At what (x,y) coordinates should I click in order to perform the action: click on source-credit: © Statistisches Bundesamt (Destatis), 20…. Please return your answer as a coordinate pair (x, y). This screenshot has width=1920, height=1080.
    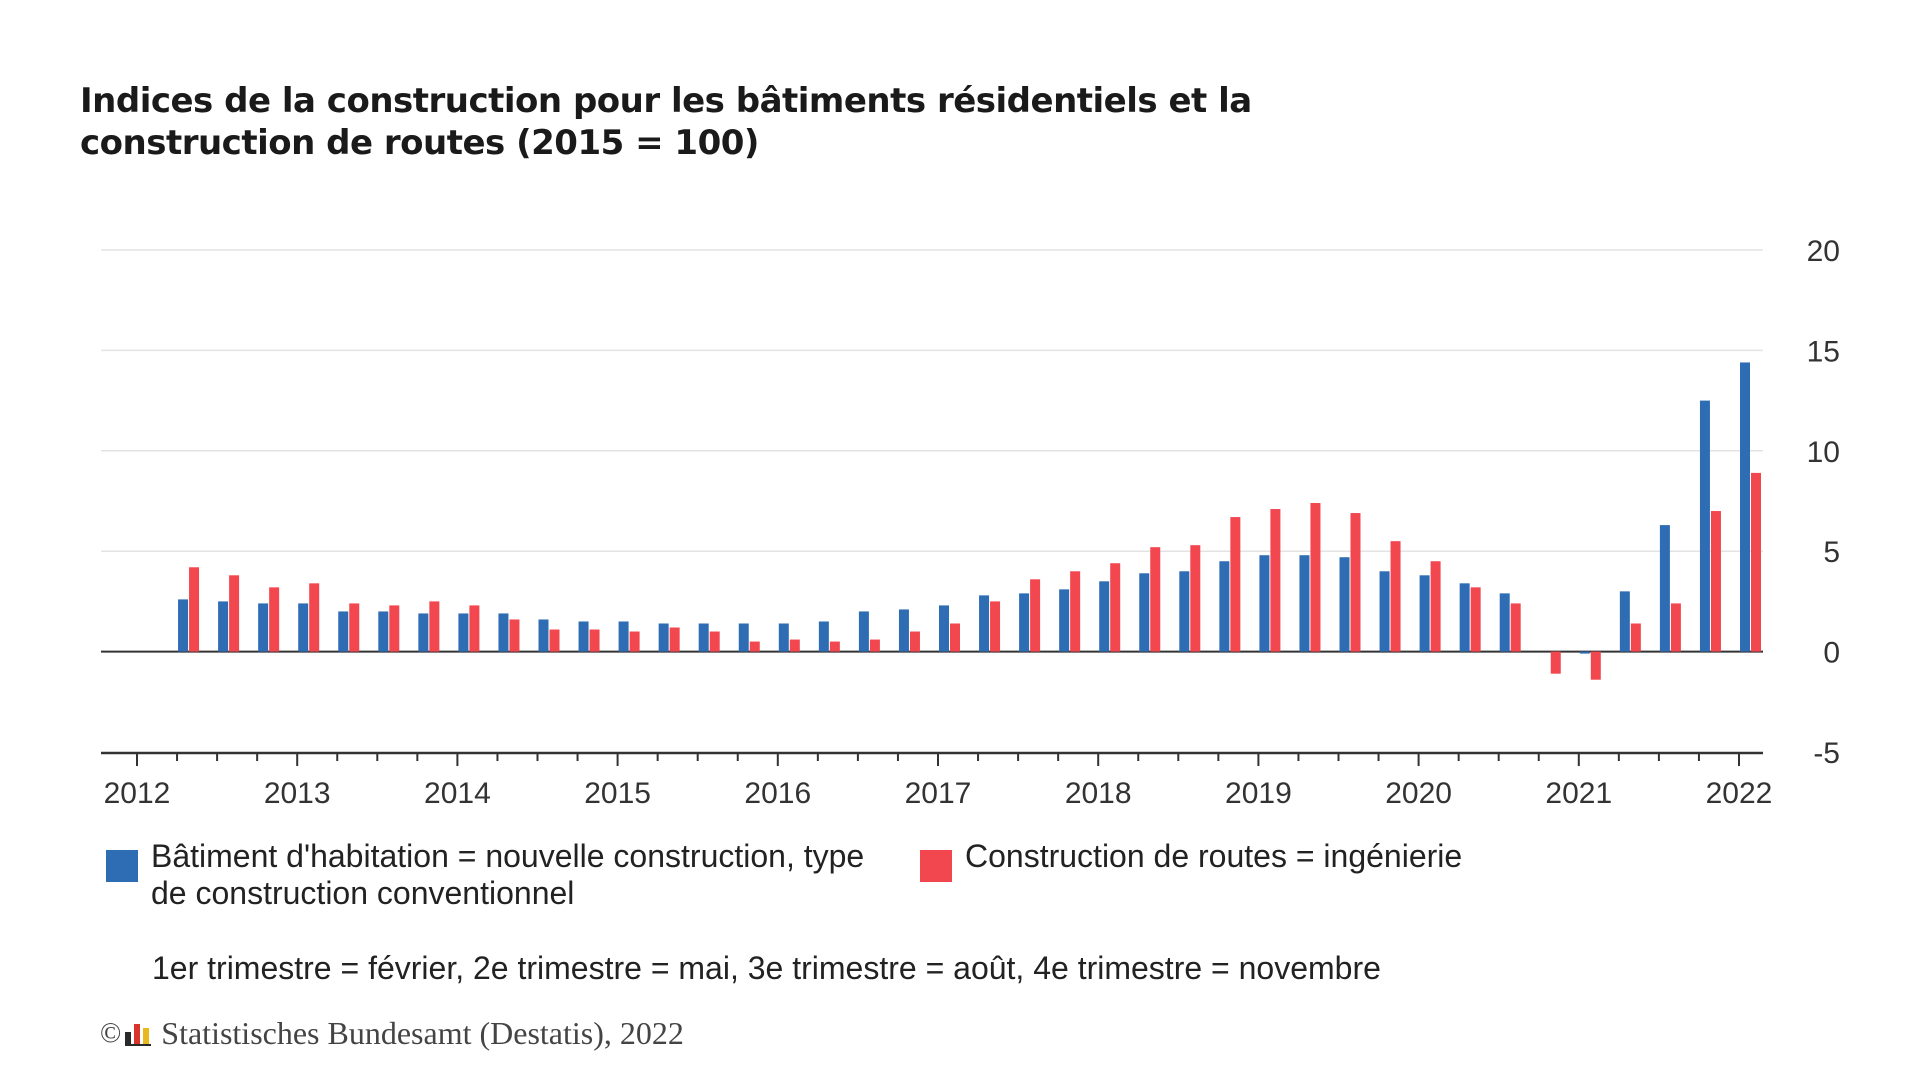
    Looking at the image, I should click on (392, 1033).